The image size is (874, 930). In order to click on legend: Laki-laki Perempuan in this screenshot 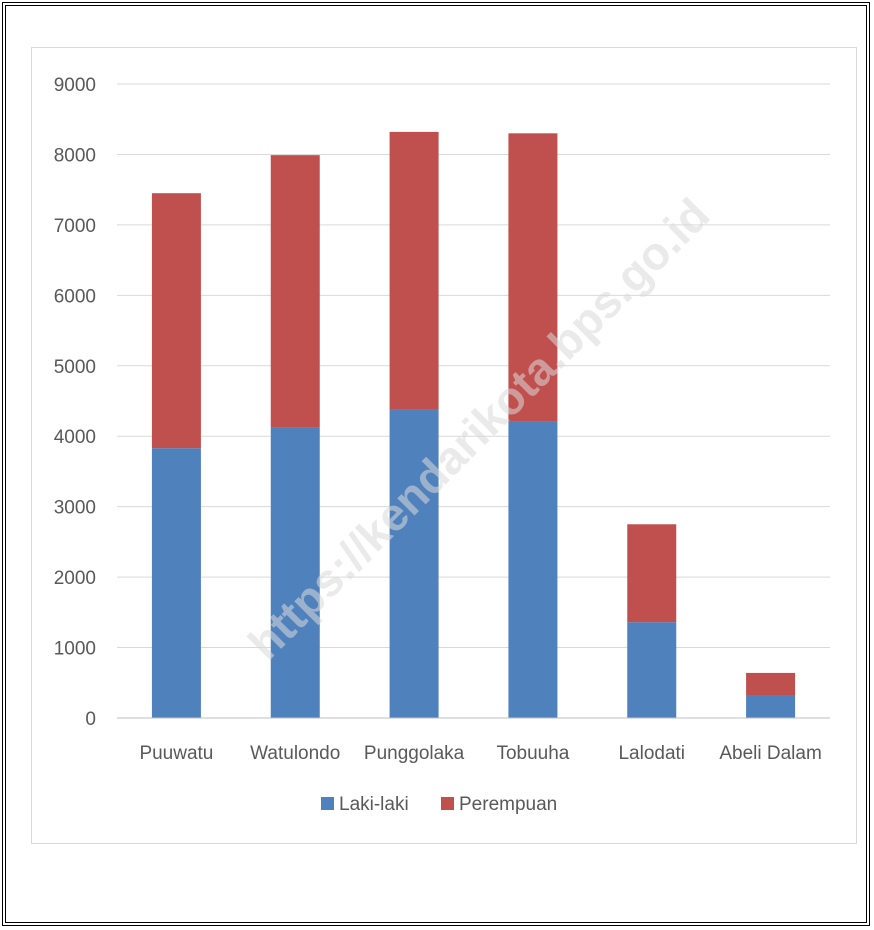, I will do `click(439, 804)`.